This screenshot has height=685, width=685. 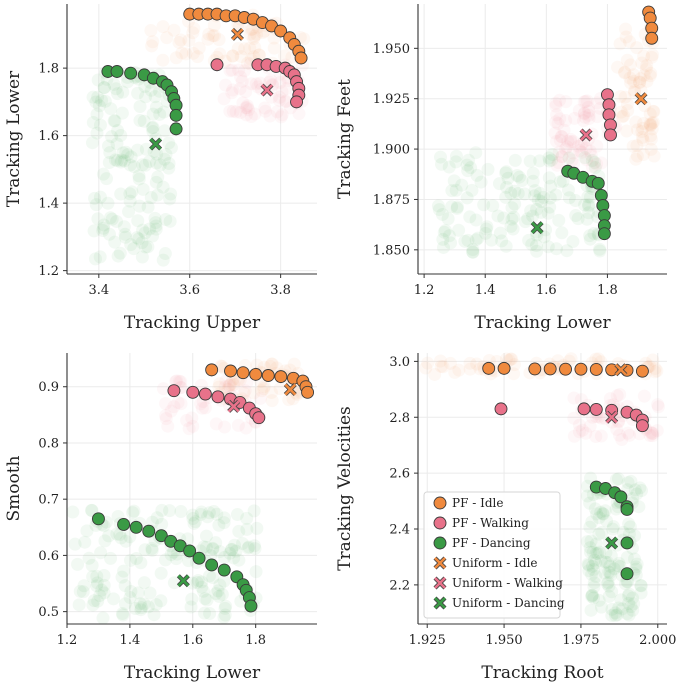 I want to click on x-tick-label: 1.8, so click(x=607, y=290).